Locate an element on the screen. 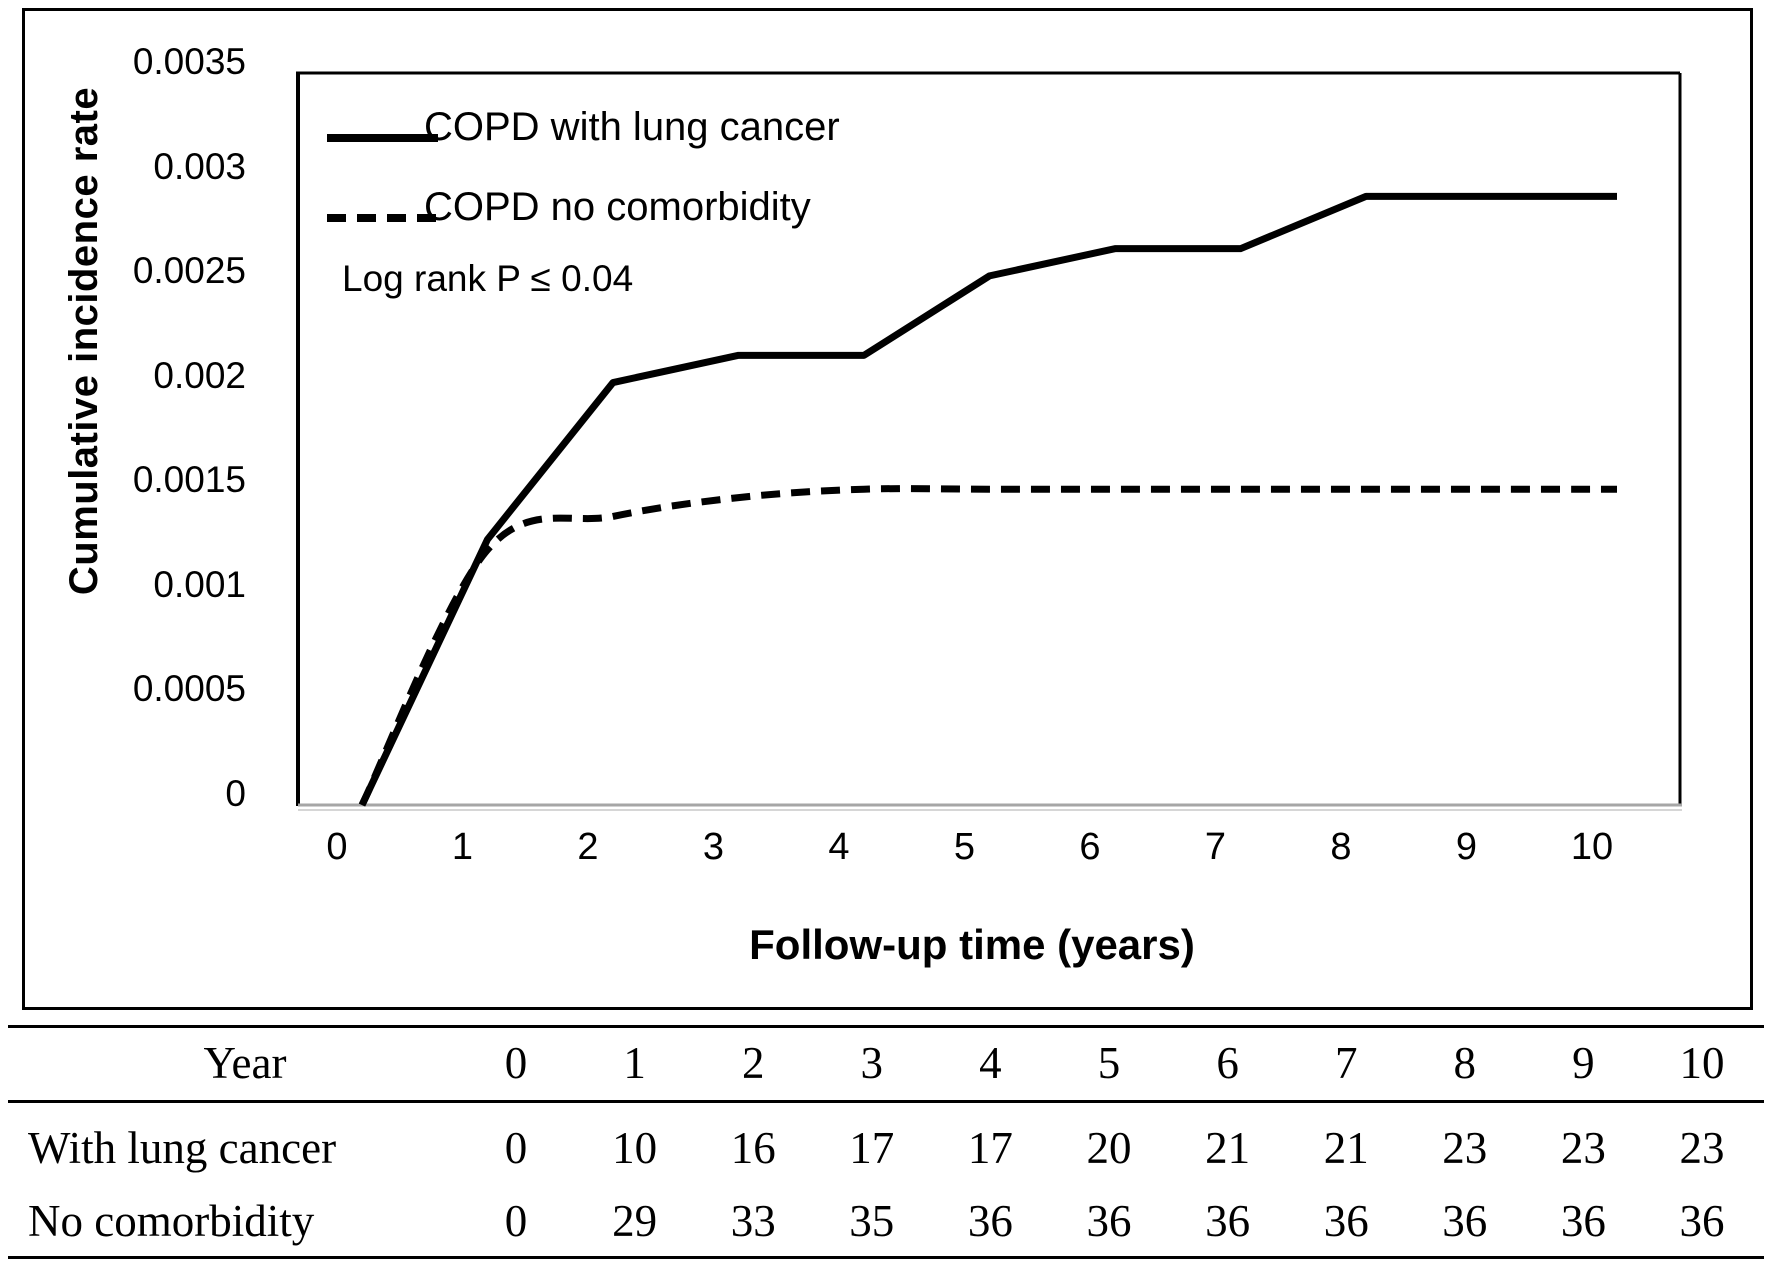  legend-label-copd-no-comorbidity: COPD no comorbidity is located at coordinates (617, 207).